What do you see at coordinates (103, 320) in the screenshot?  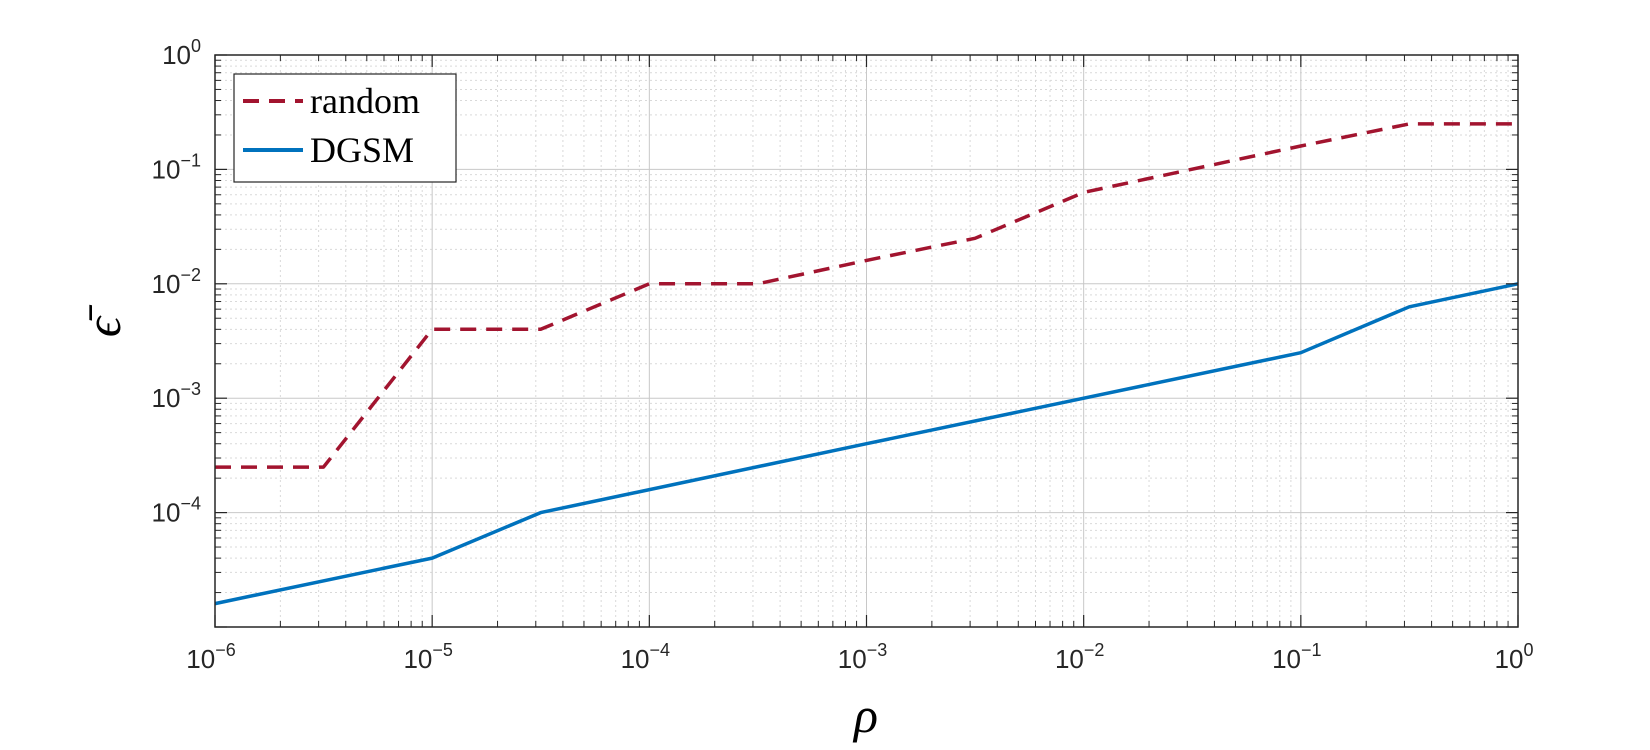 I see `y-axis-label: ϵ̄` at bounding box center [103, 320].